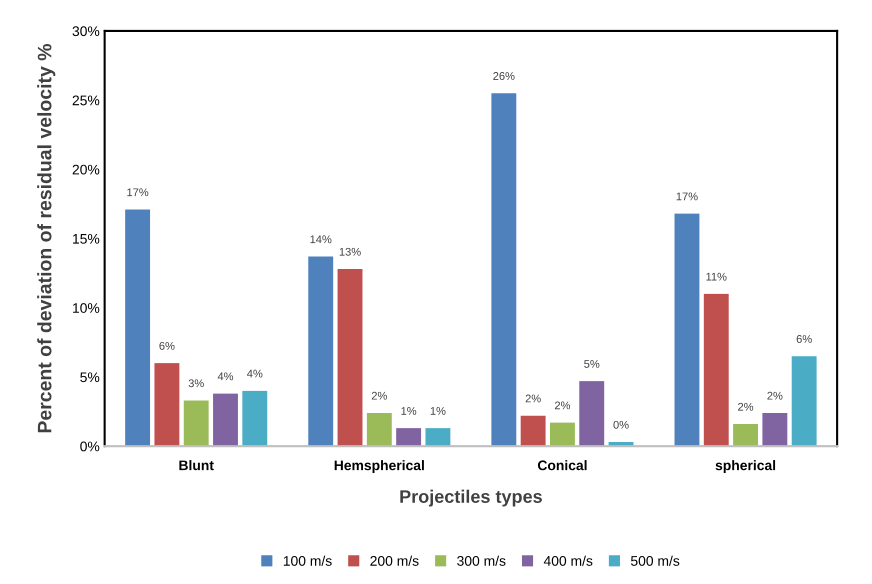 Image resolution: width=872 pixels, height=584 pixels. Describe the element at coordinates (196, 383) in the screenshot. I see `data-label: 3%` at that location.